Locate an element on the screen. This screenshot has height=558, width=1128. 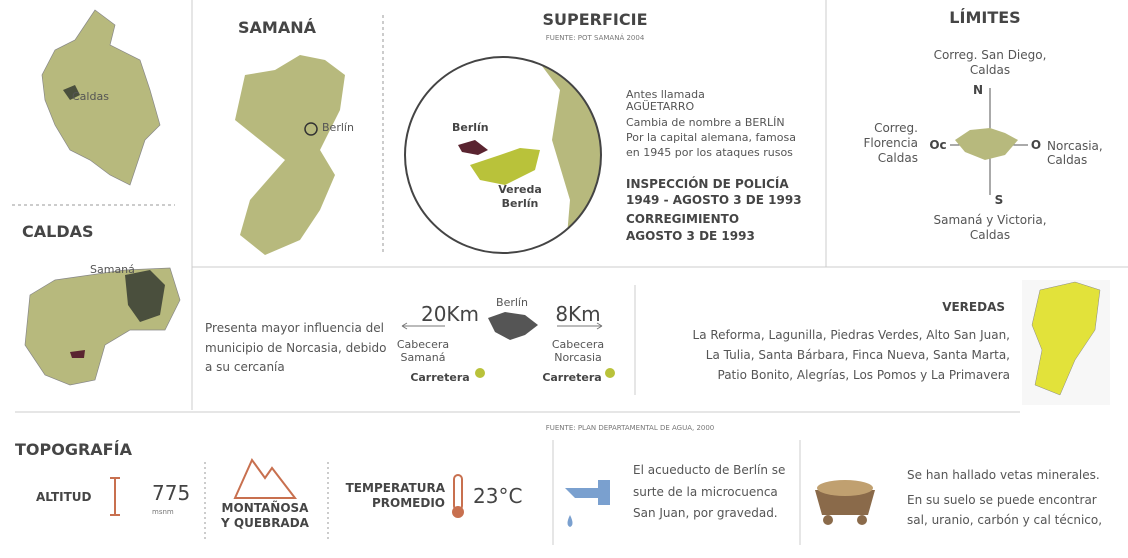
text: a su cercanía is located at coordinates (245, 367).